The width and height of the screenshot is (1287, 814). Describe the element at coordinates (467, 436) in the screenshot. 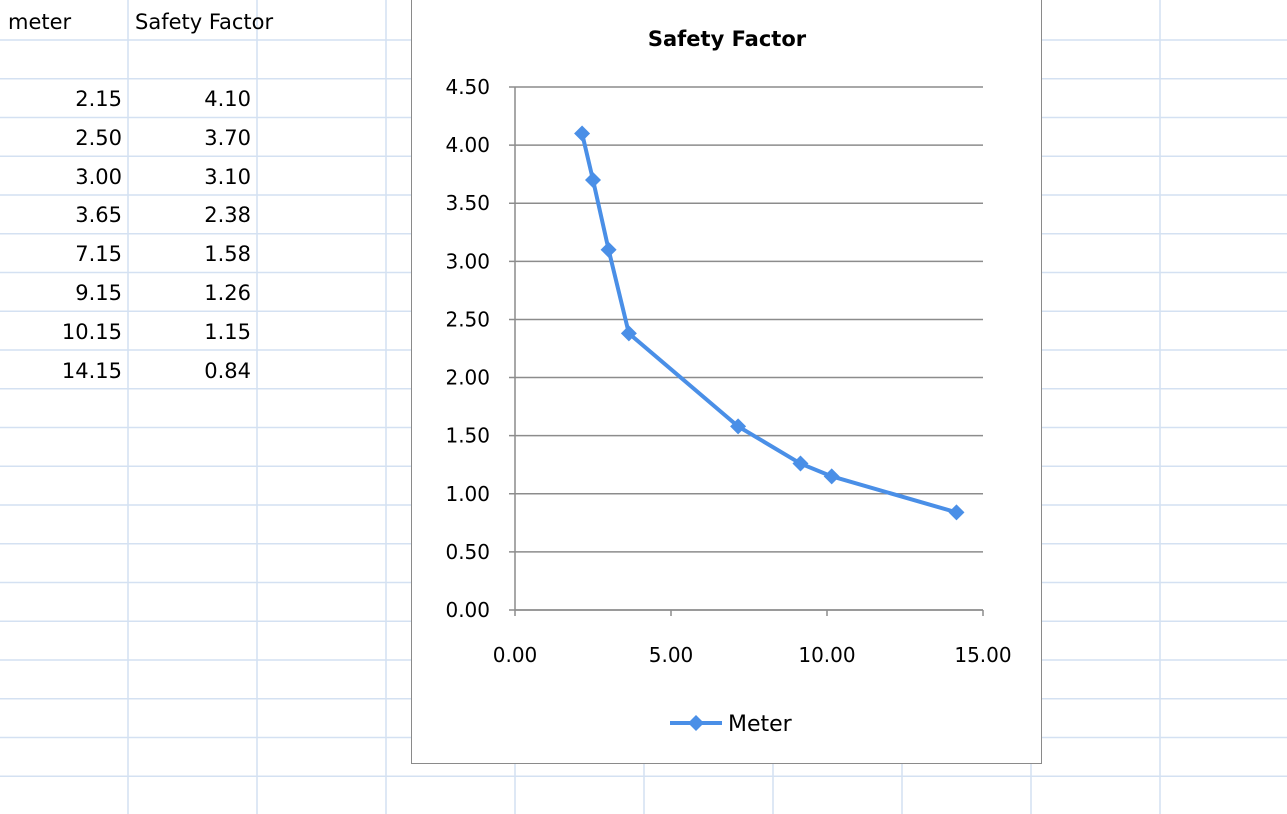

I see `y-tick-label: 1.50` at that location.